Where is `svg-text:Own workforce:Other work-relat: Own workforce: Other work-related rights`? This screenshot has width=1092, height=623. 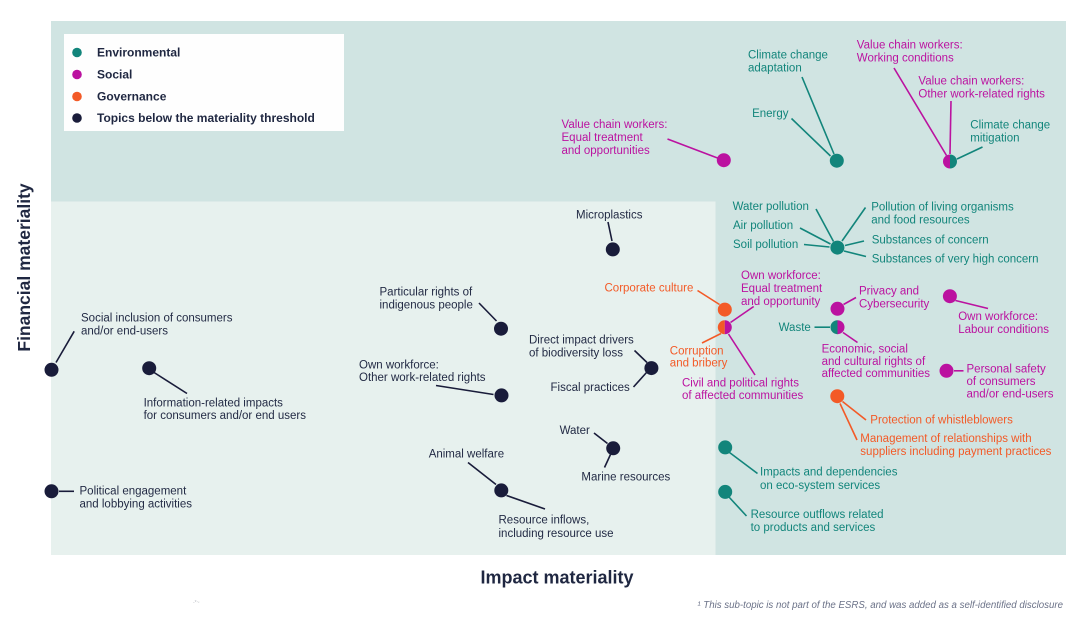
svg-text:Own workforce:Other work-relat: Own workforce: Other work-related rights is located at coordinates (422, 372).